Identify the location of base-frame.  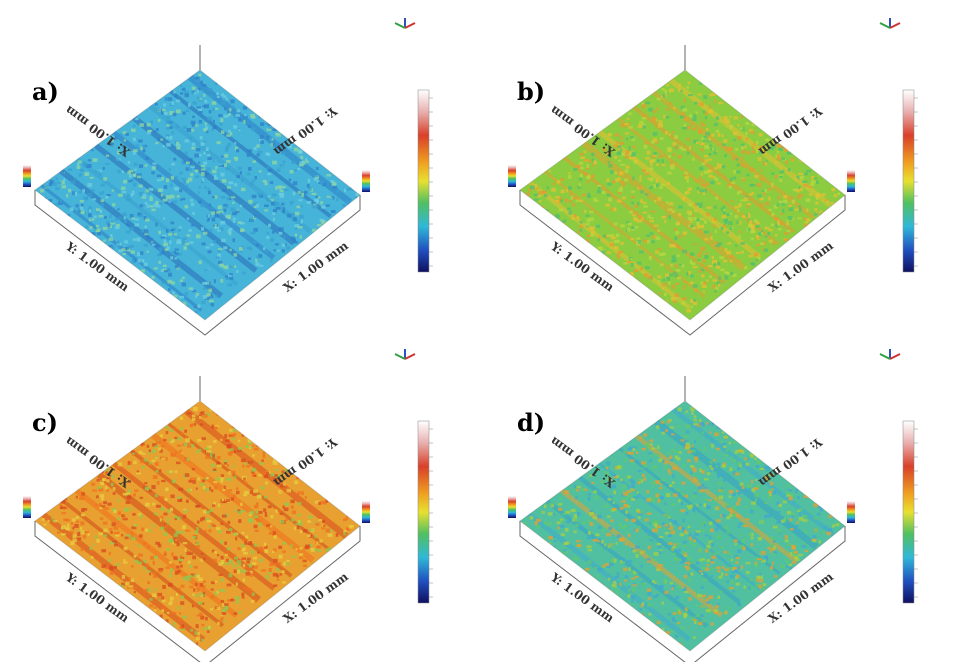
(197, 591).